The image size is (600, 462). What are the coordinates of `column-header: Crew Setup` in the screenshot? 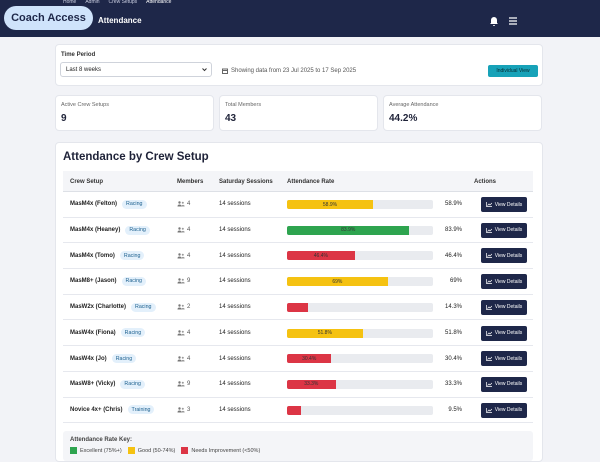 It's located at (87, 182).